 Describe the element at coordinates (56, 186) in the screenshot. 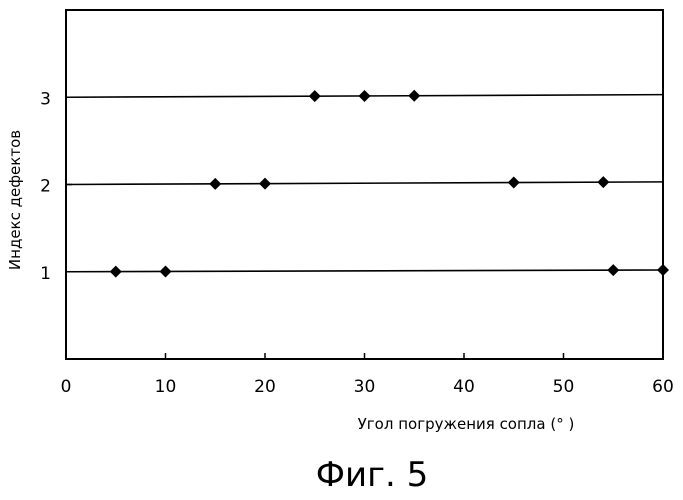

I see `y-axis-ticks: 1 2 3` at that location.